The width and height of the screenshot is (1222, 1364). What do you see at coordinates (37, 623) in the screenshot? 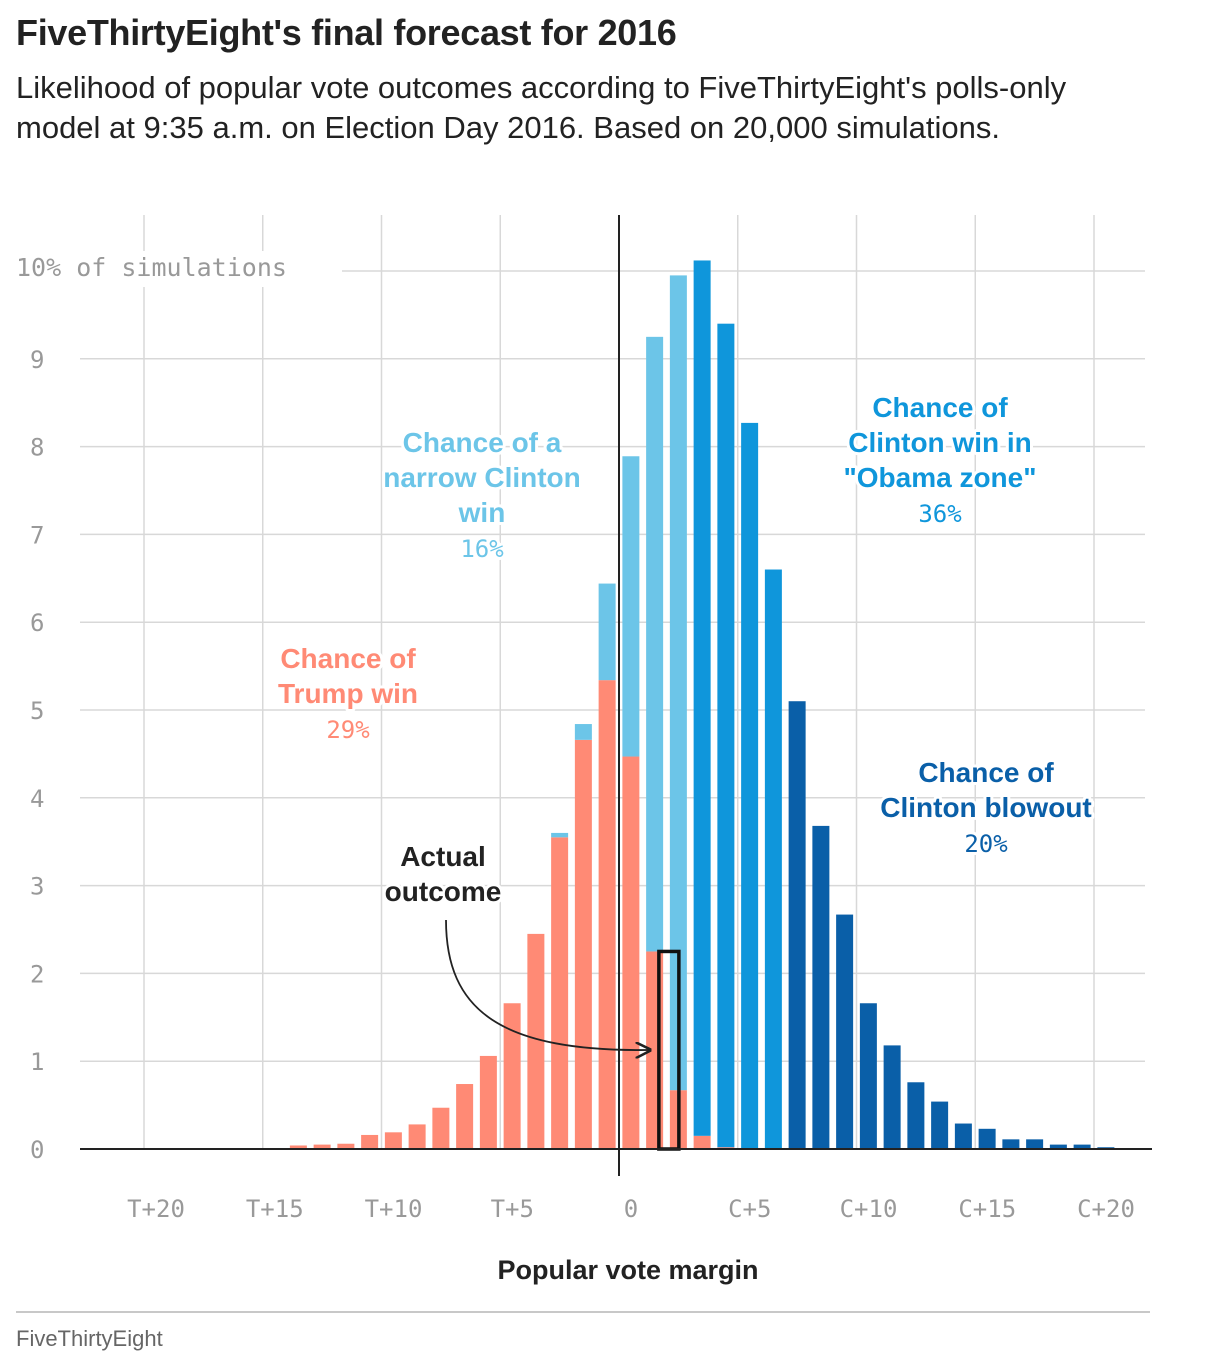
I see `y-tick-label: 6` at bounding box center [37, 623].